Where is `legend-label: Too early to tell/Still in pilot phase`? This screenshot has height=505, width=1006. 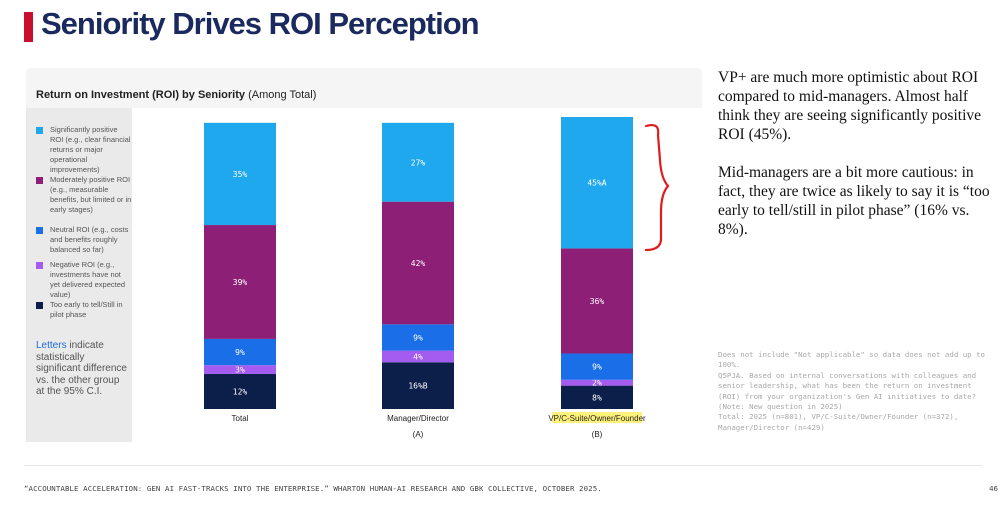 legend-label: Too early to tell/Still in pilot phase is located at coordinates (86, 309).